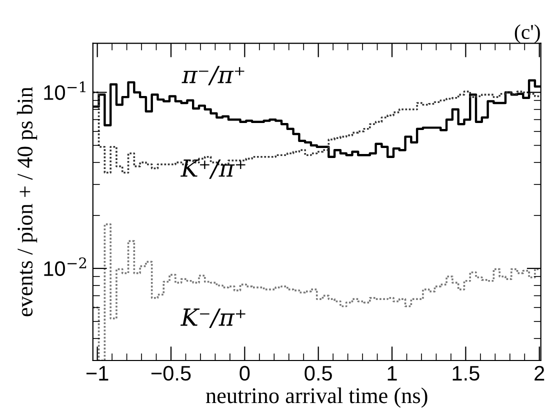  What do you see at coordinates (527, 34) in the screenshot?
I see `chart-title: (c')` at bounding box center [527, 34].